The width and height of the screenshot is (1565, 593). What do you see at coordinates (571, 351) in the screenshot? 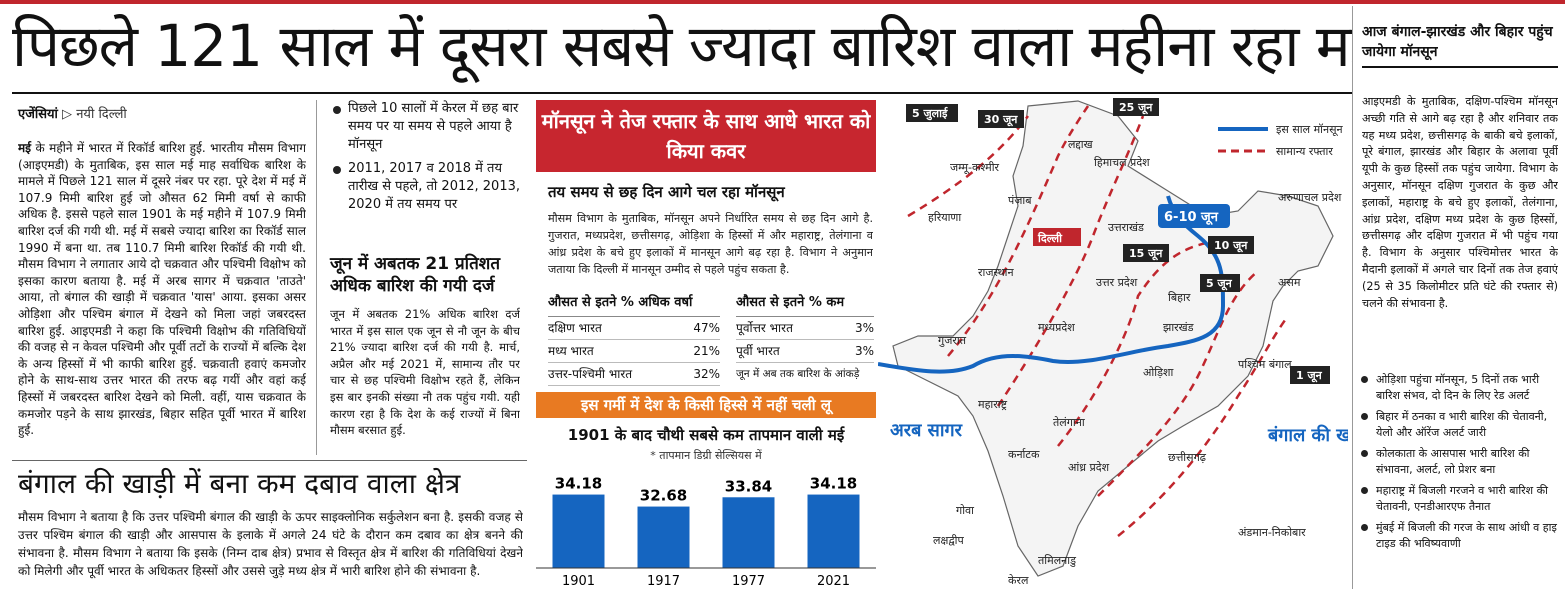
I see `region-cell: मध्य भारत` at bounding box center [571, 351].